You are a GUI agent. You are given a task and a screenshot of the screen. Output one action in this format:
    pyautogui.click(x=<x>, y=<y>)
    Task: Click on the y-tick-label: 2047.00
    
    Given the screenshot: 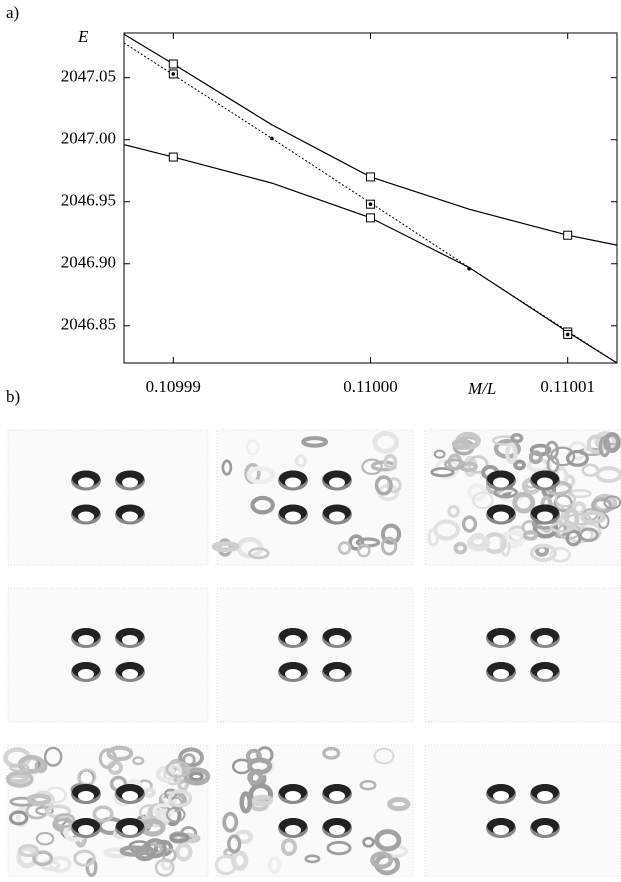 What is the action you would take?
    pyautogui.click(x=88, y=138)
    